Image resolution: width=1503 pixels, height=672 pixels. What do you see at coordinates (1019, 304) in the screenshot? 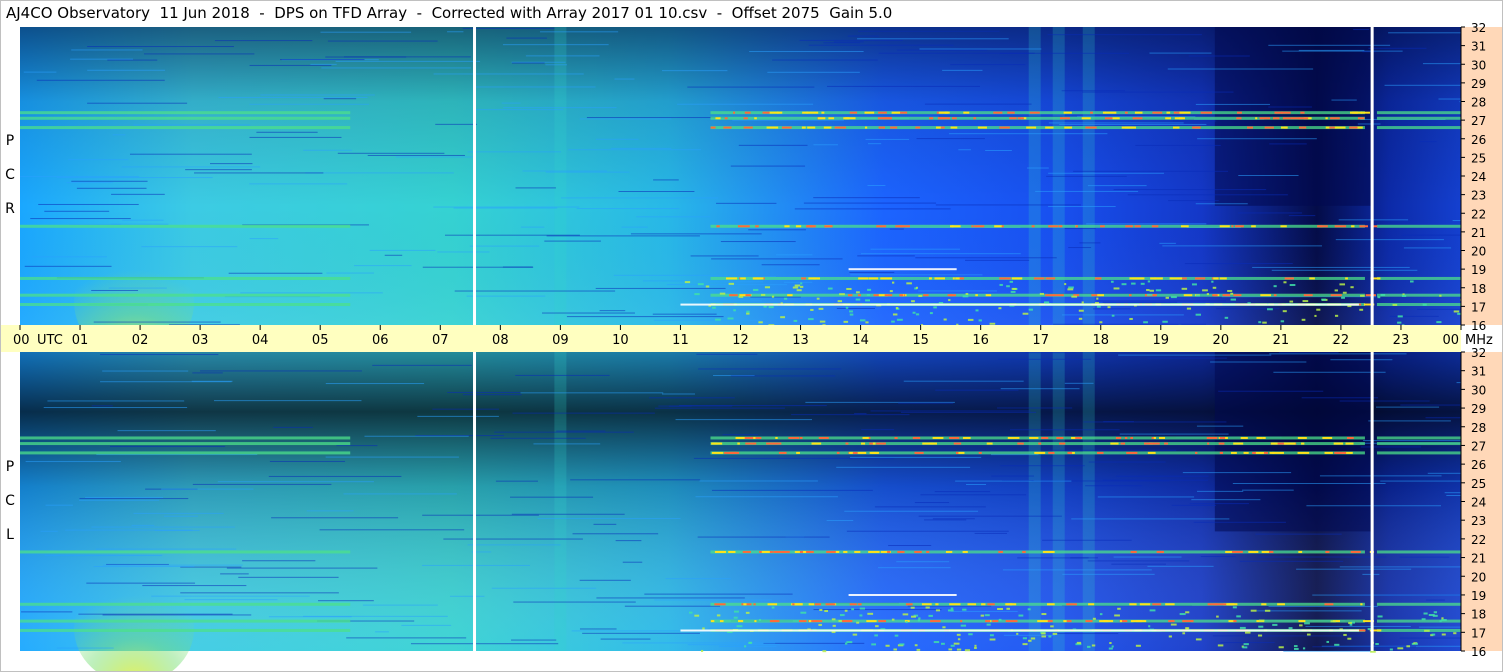
I see `carrier-line` at bounding box center [1019, 304].